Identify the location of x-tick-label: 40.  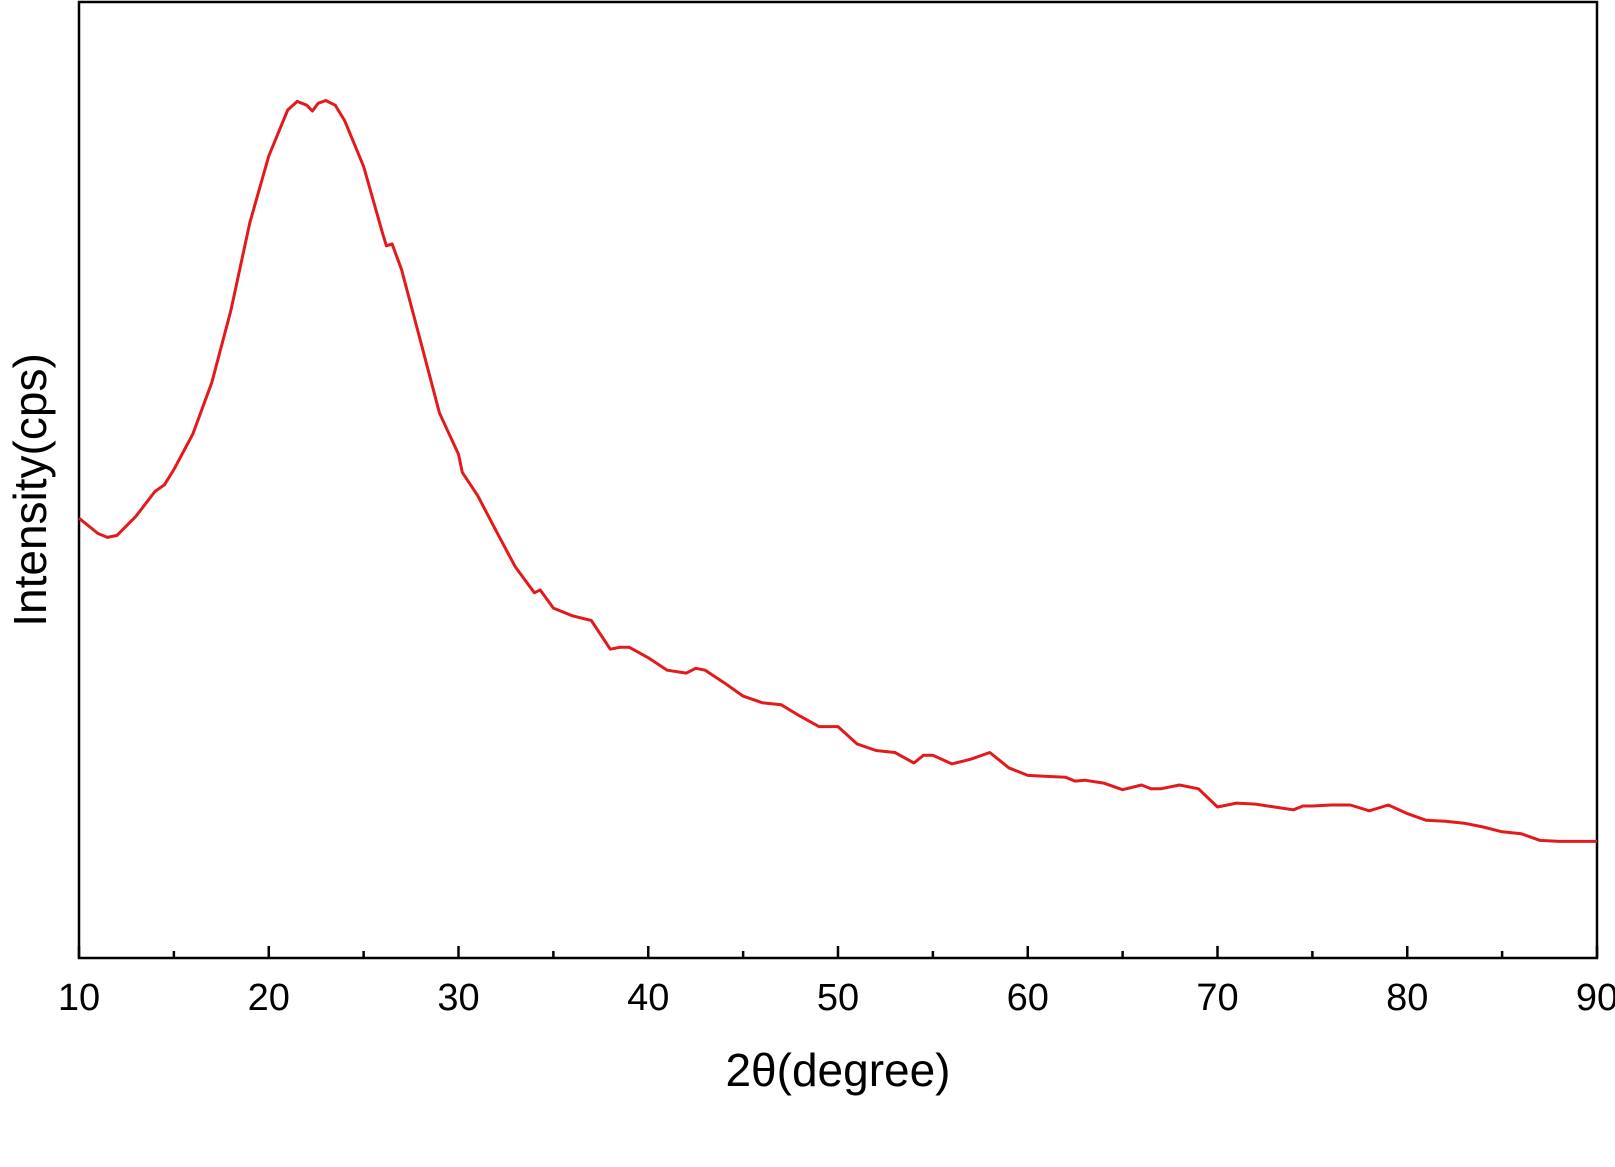
(648, 998).